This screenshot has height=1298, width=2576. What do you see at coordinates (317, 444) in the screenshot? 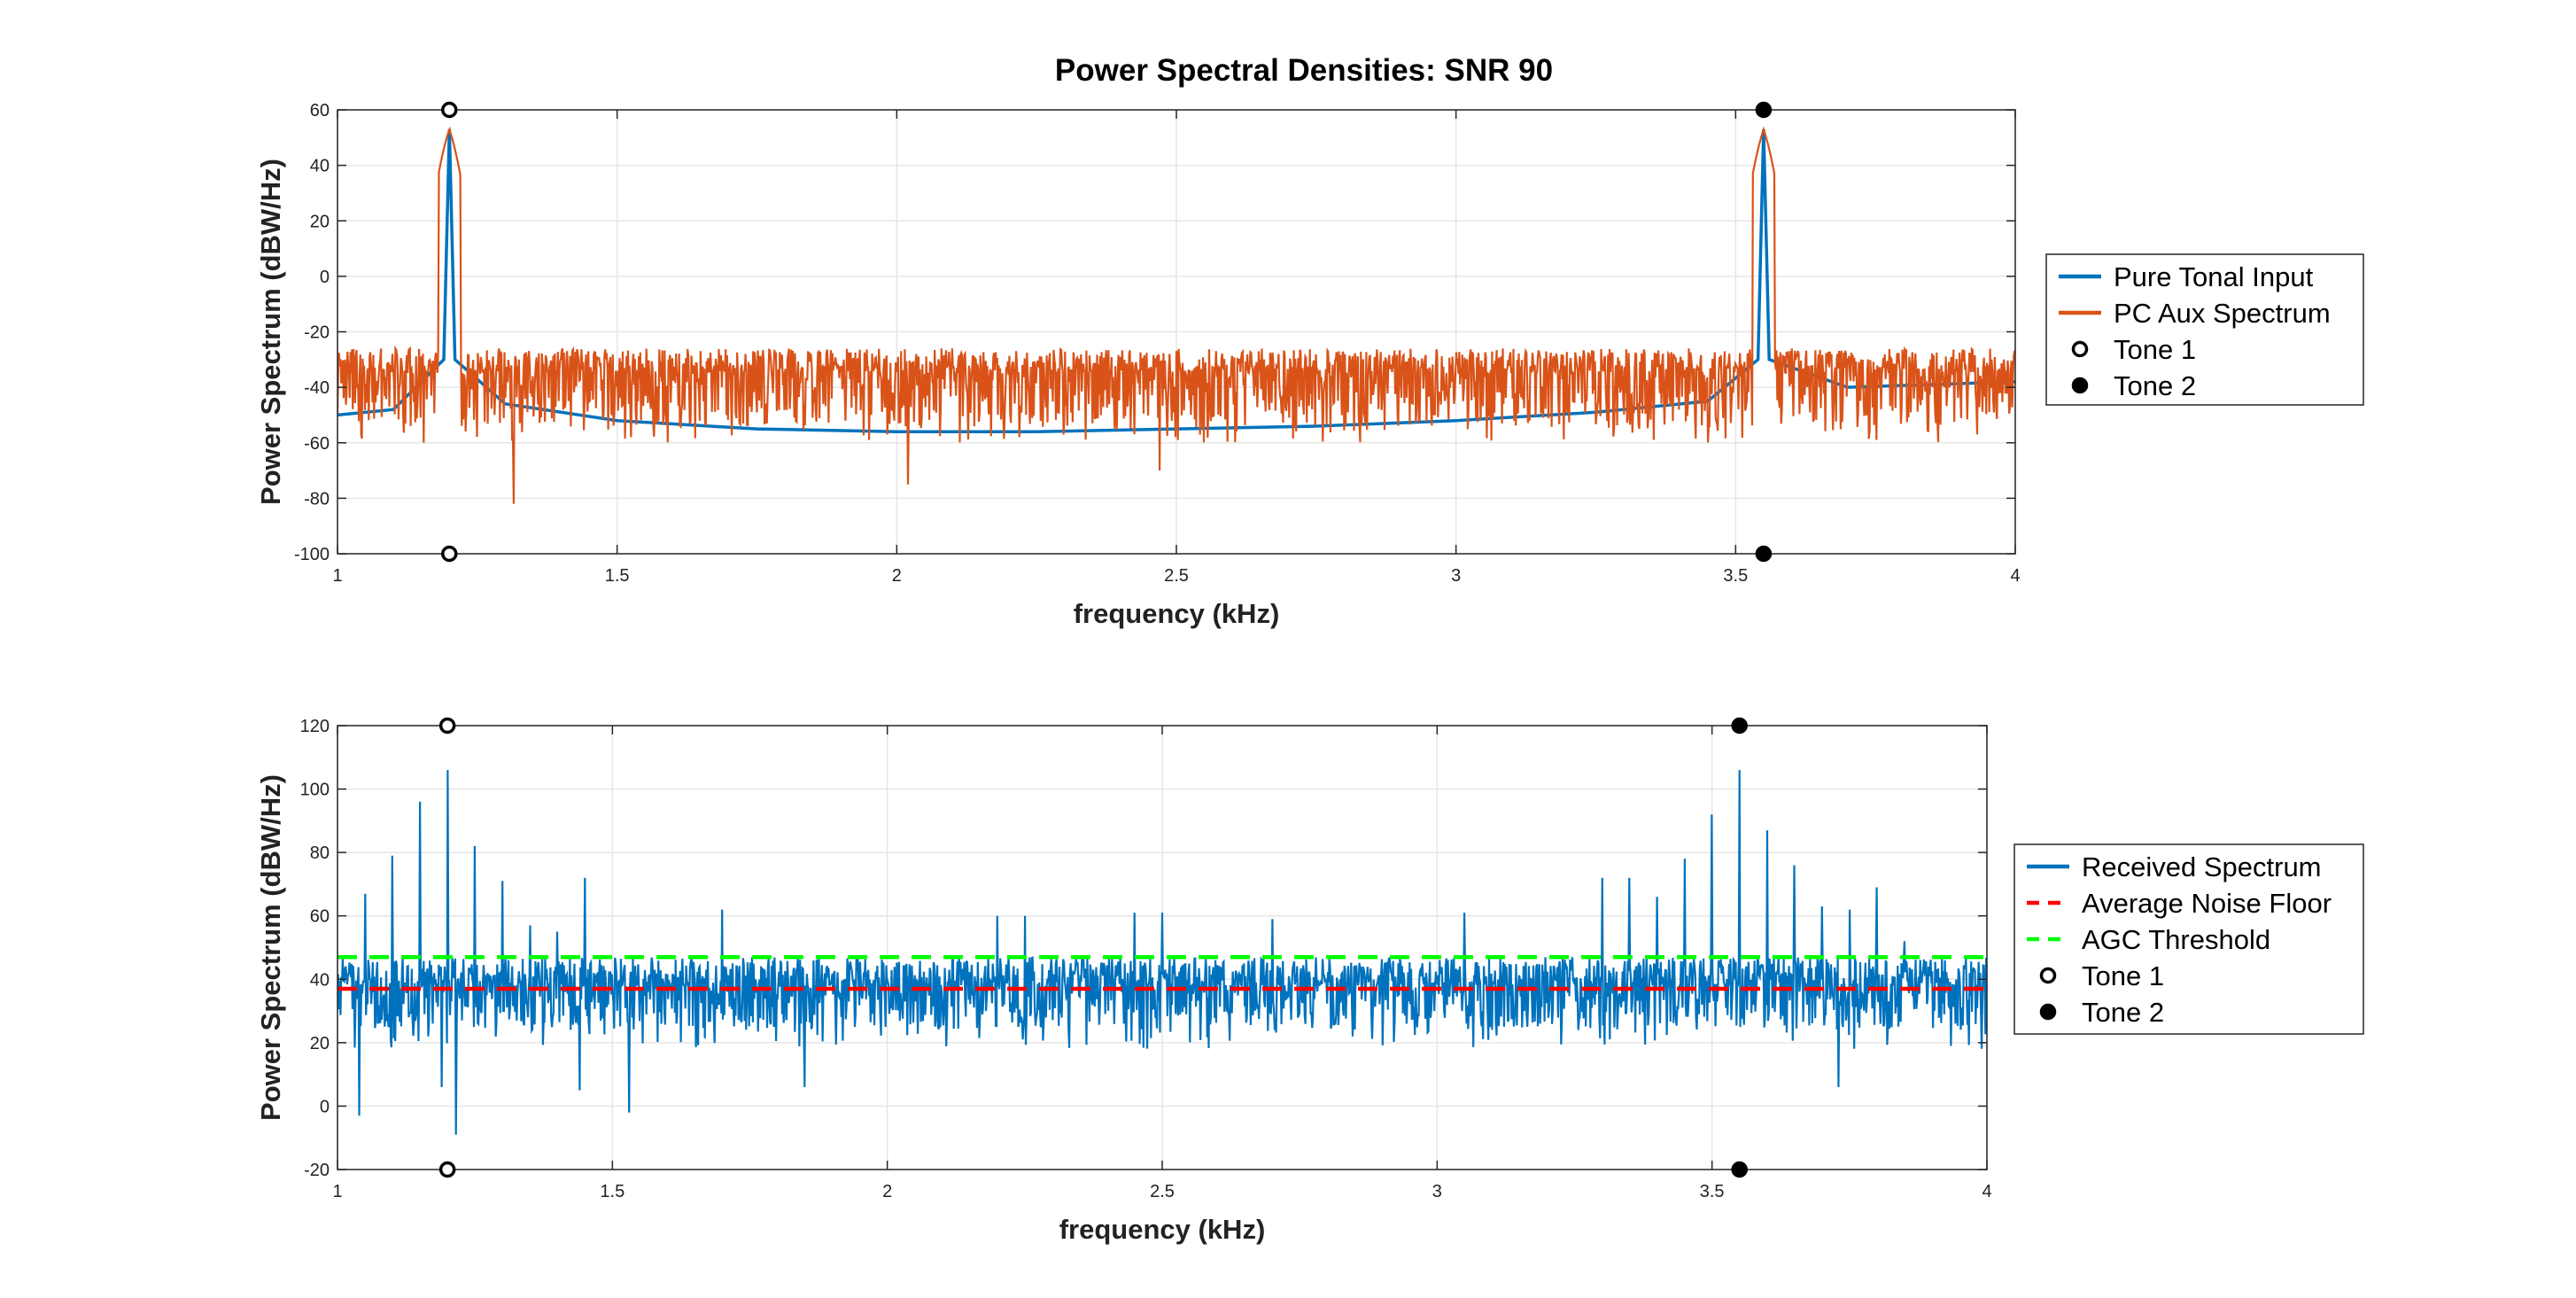
I see `y-tick-label: -60` at bounding box center [317, 444].